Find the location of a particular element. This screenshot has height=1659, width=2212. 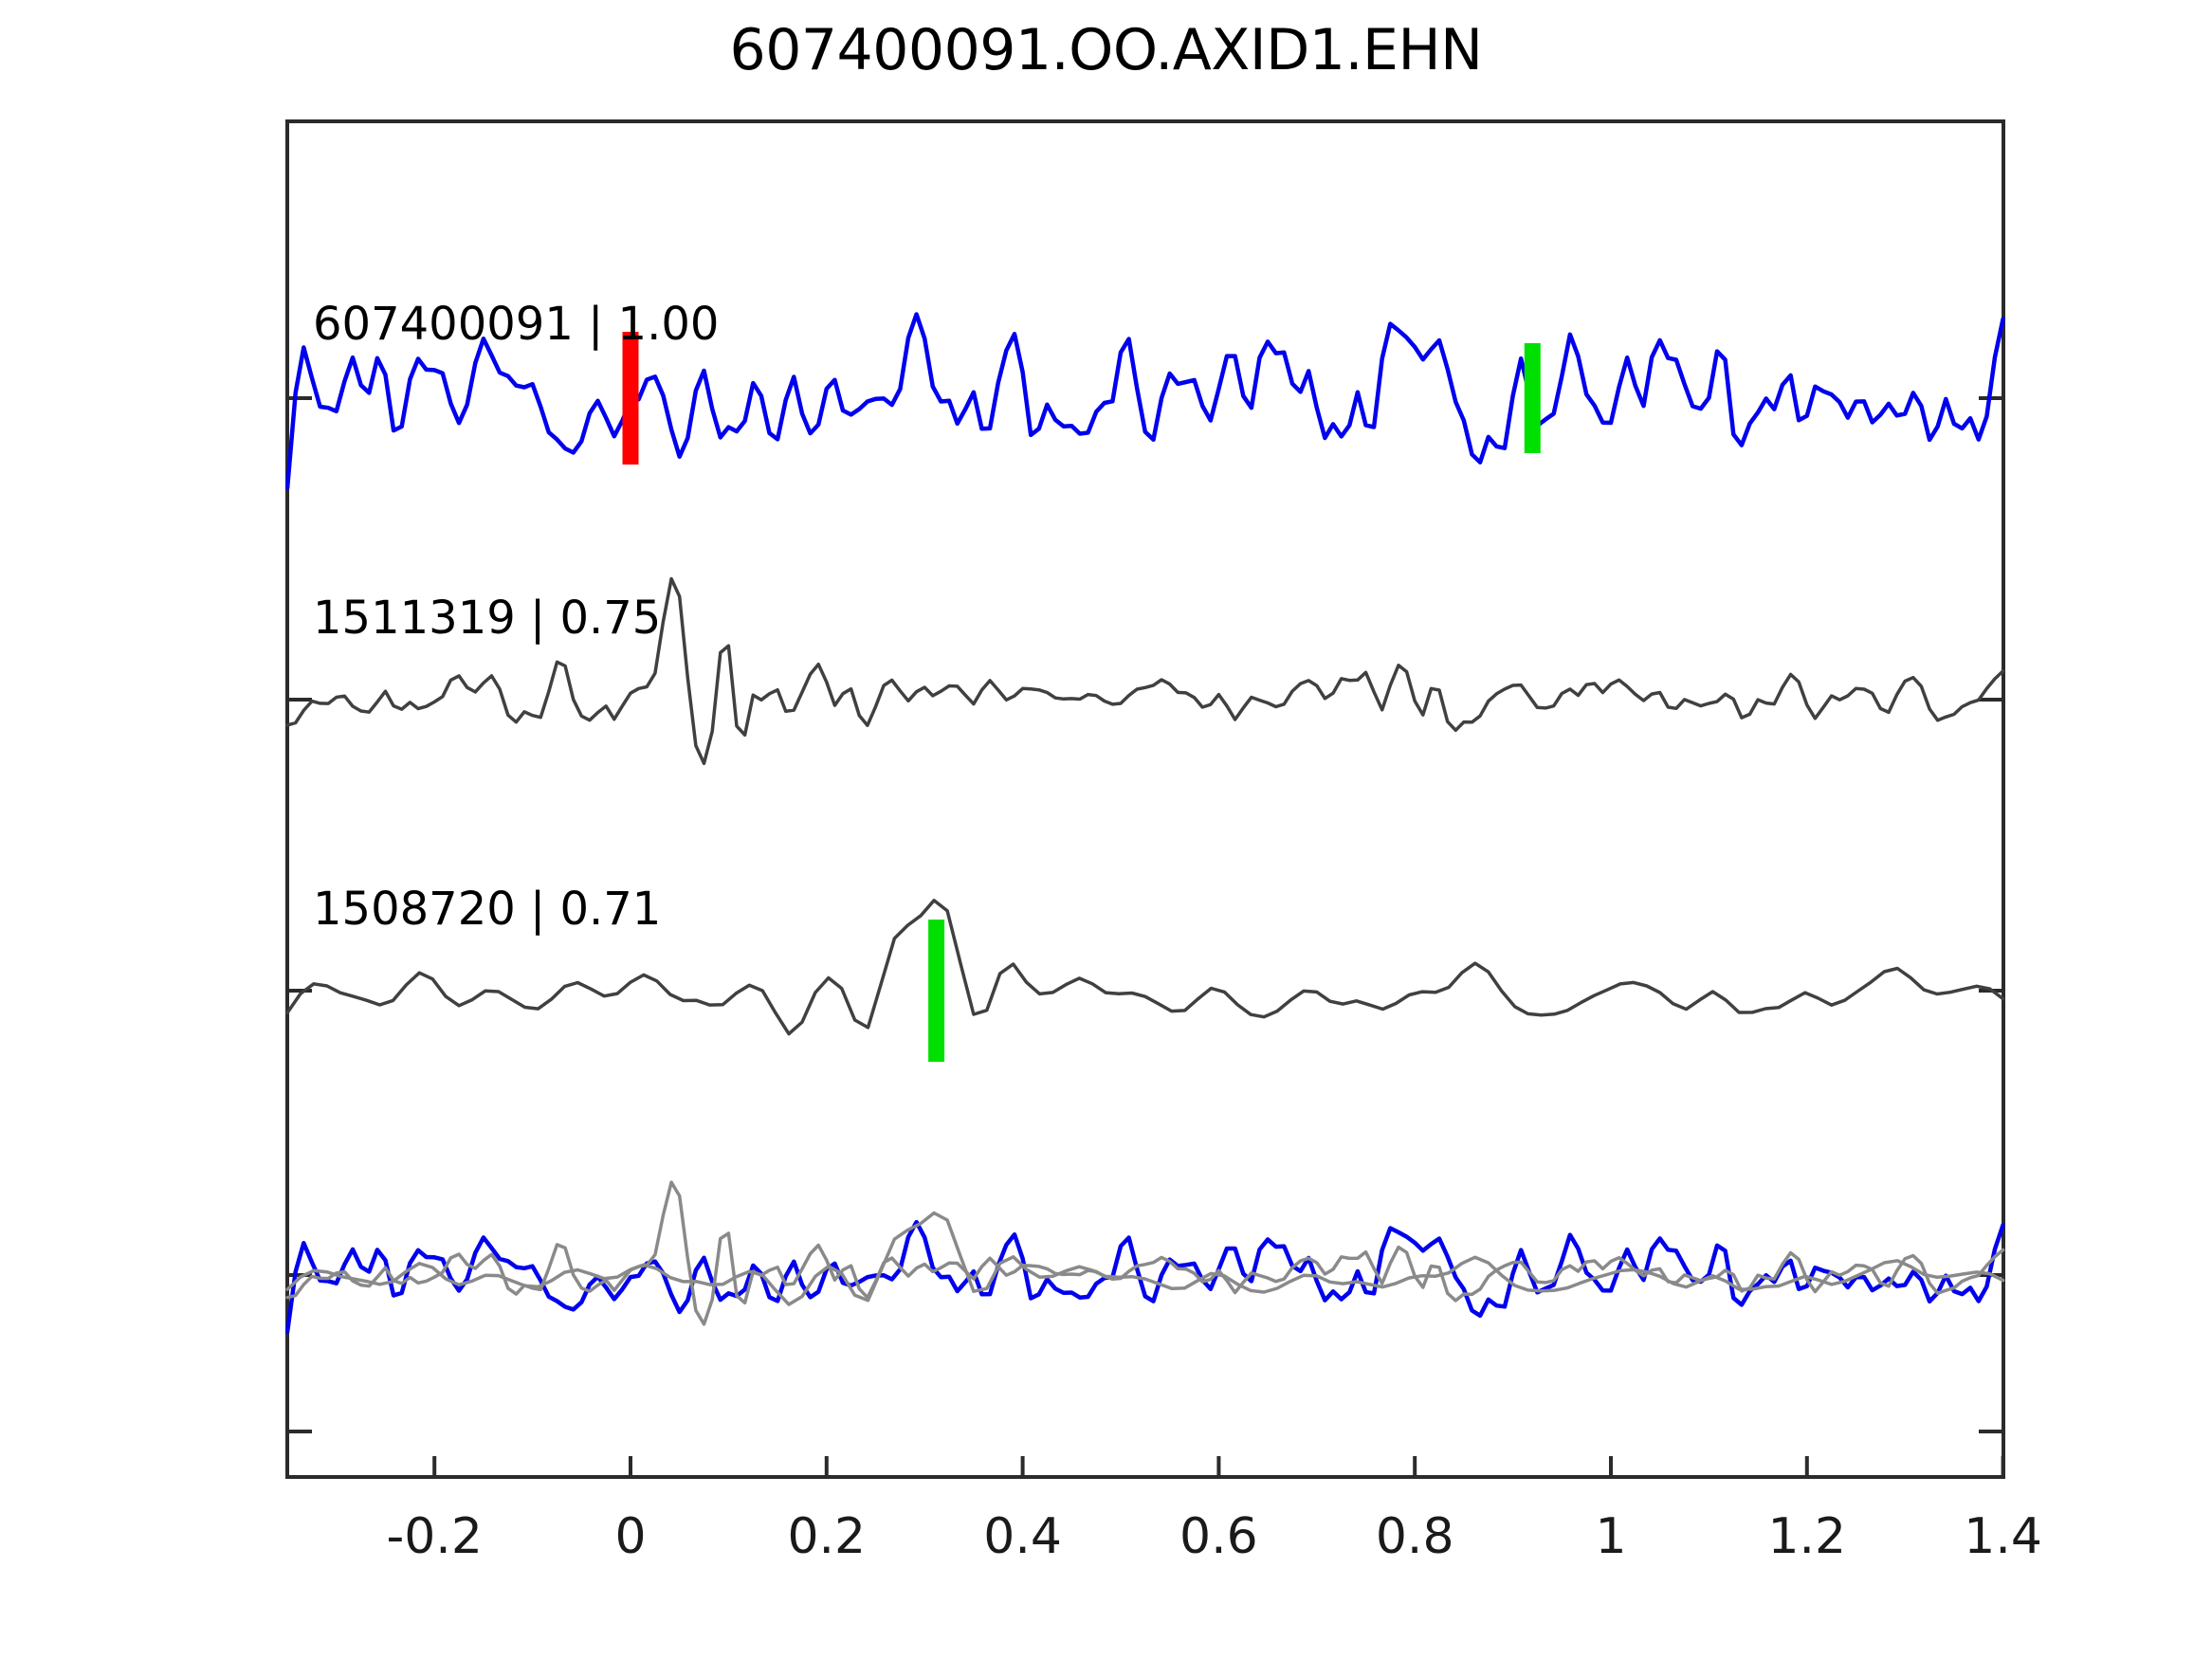

page-title: 607400091.OO.AXID1.EHN is located at coordinates (1106, 50).